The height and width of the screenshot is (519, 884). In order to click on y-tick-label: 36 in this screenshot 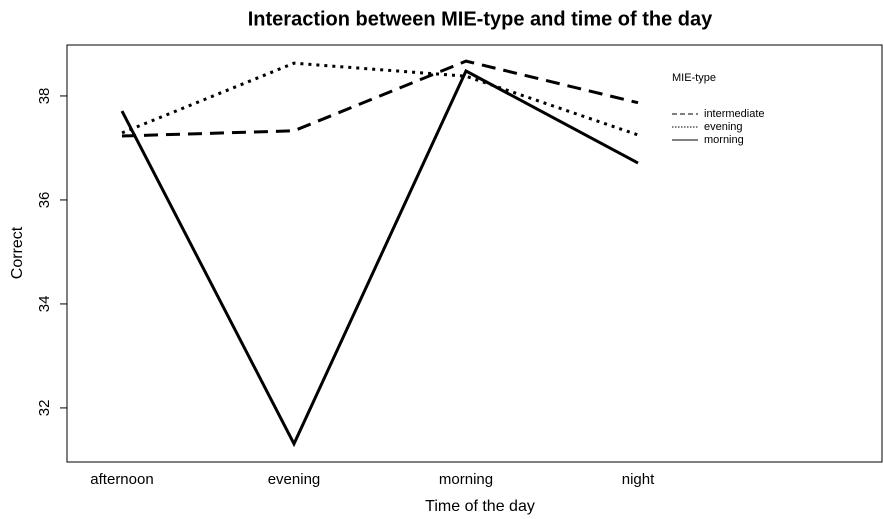, I will do `click(44, 200)`.